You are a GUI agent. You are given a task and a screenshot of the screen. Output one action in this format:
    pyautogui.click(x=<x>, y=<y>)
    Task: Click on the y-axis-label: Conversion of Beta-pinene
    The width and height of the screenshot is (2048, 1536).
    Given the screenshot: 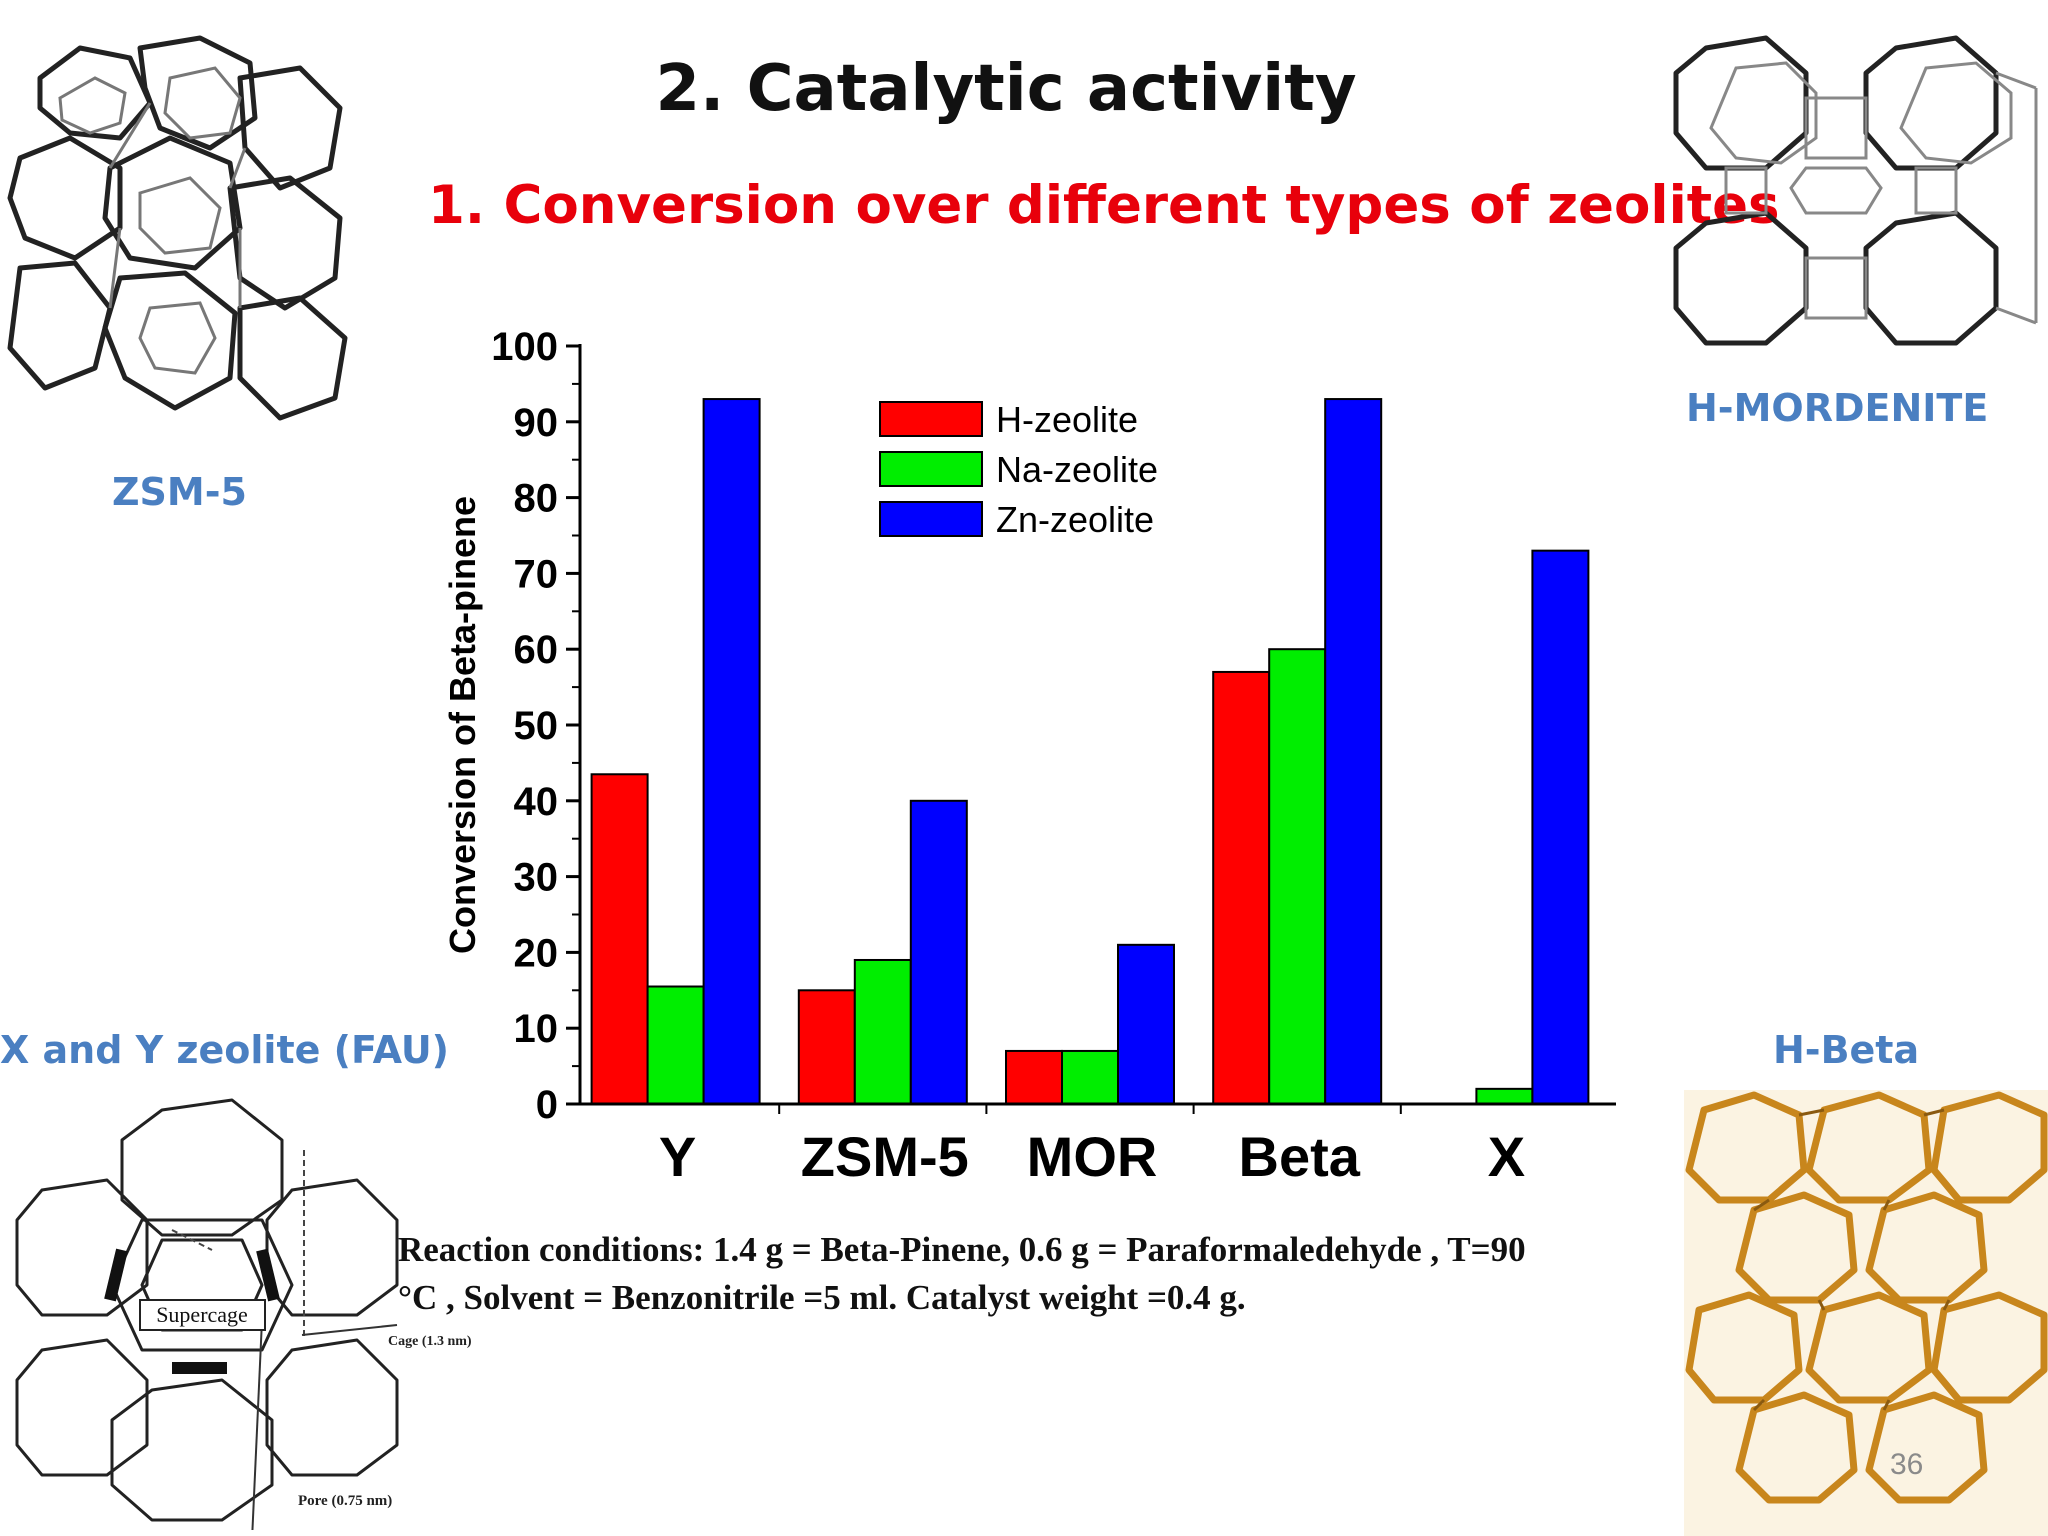 What is the action you would take?
    pyautogui.click(x=462, y=725)
    